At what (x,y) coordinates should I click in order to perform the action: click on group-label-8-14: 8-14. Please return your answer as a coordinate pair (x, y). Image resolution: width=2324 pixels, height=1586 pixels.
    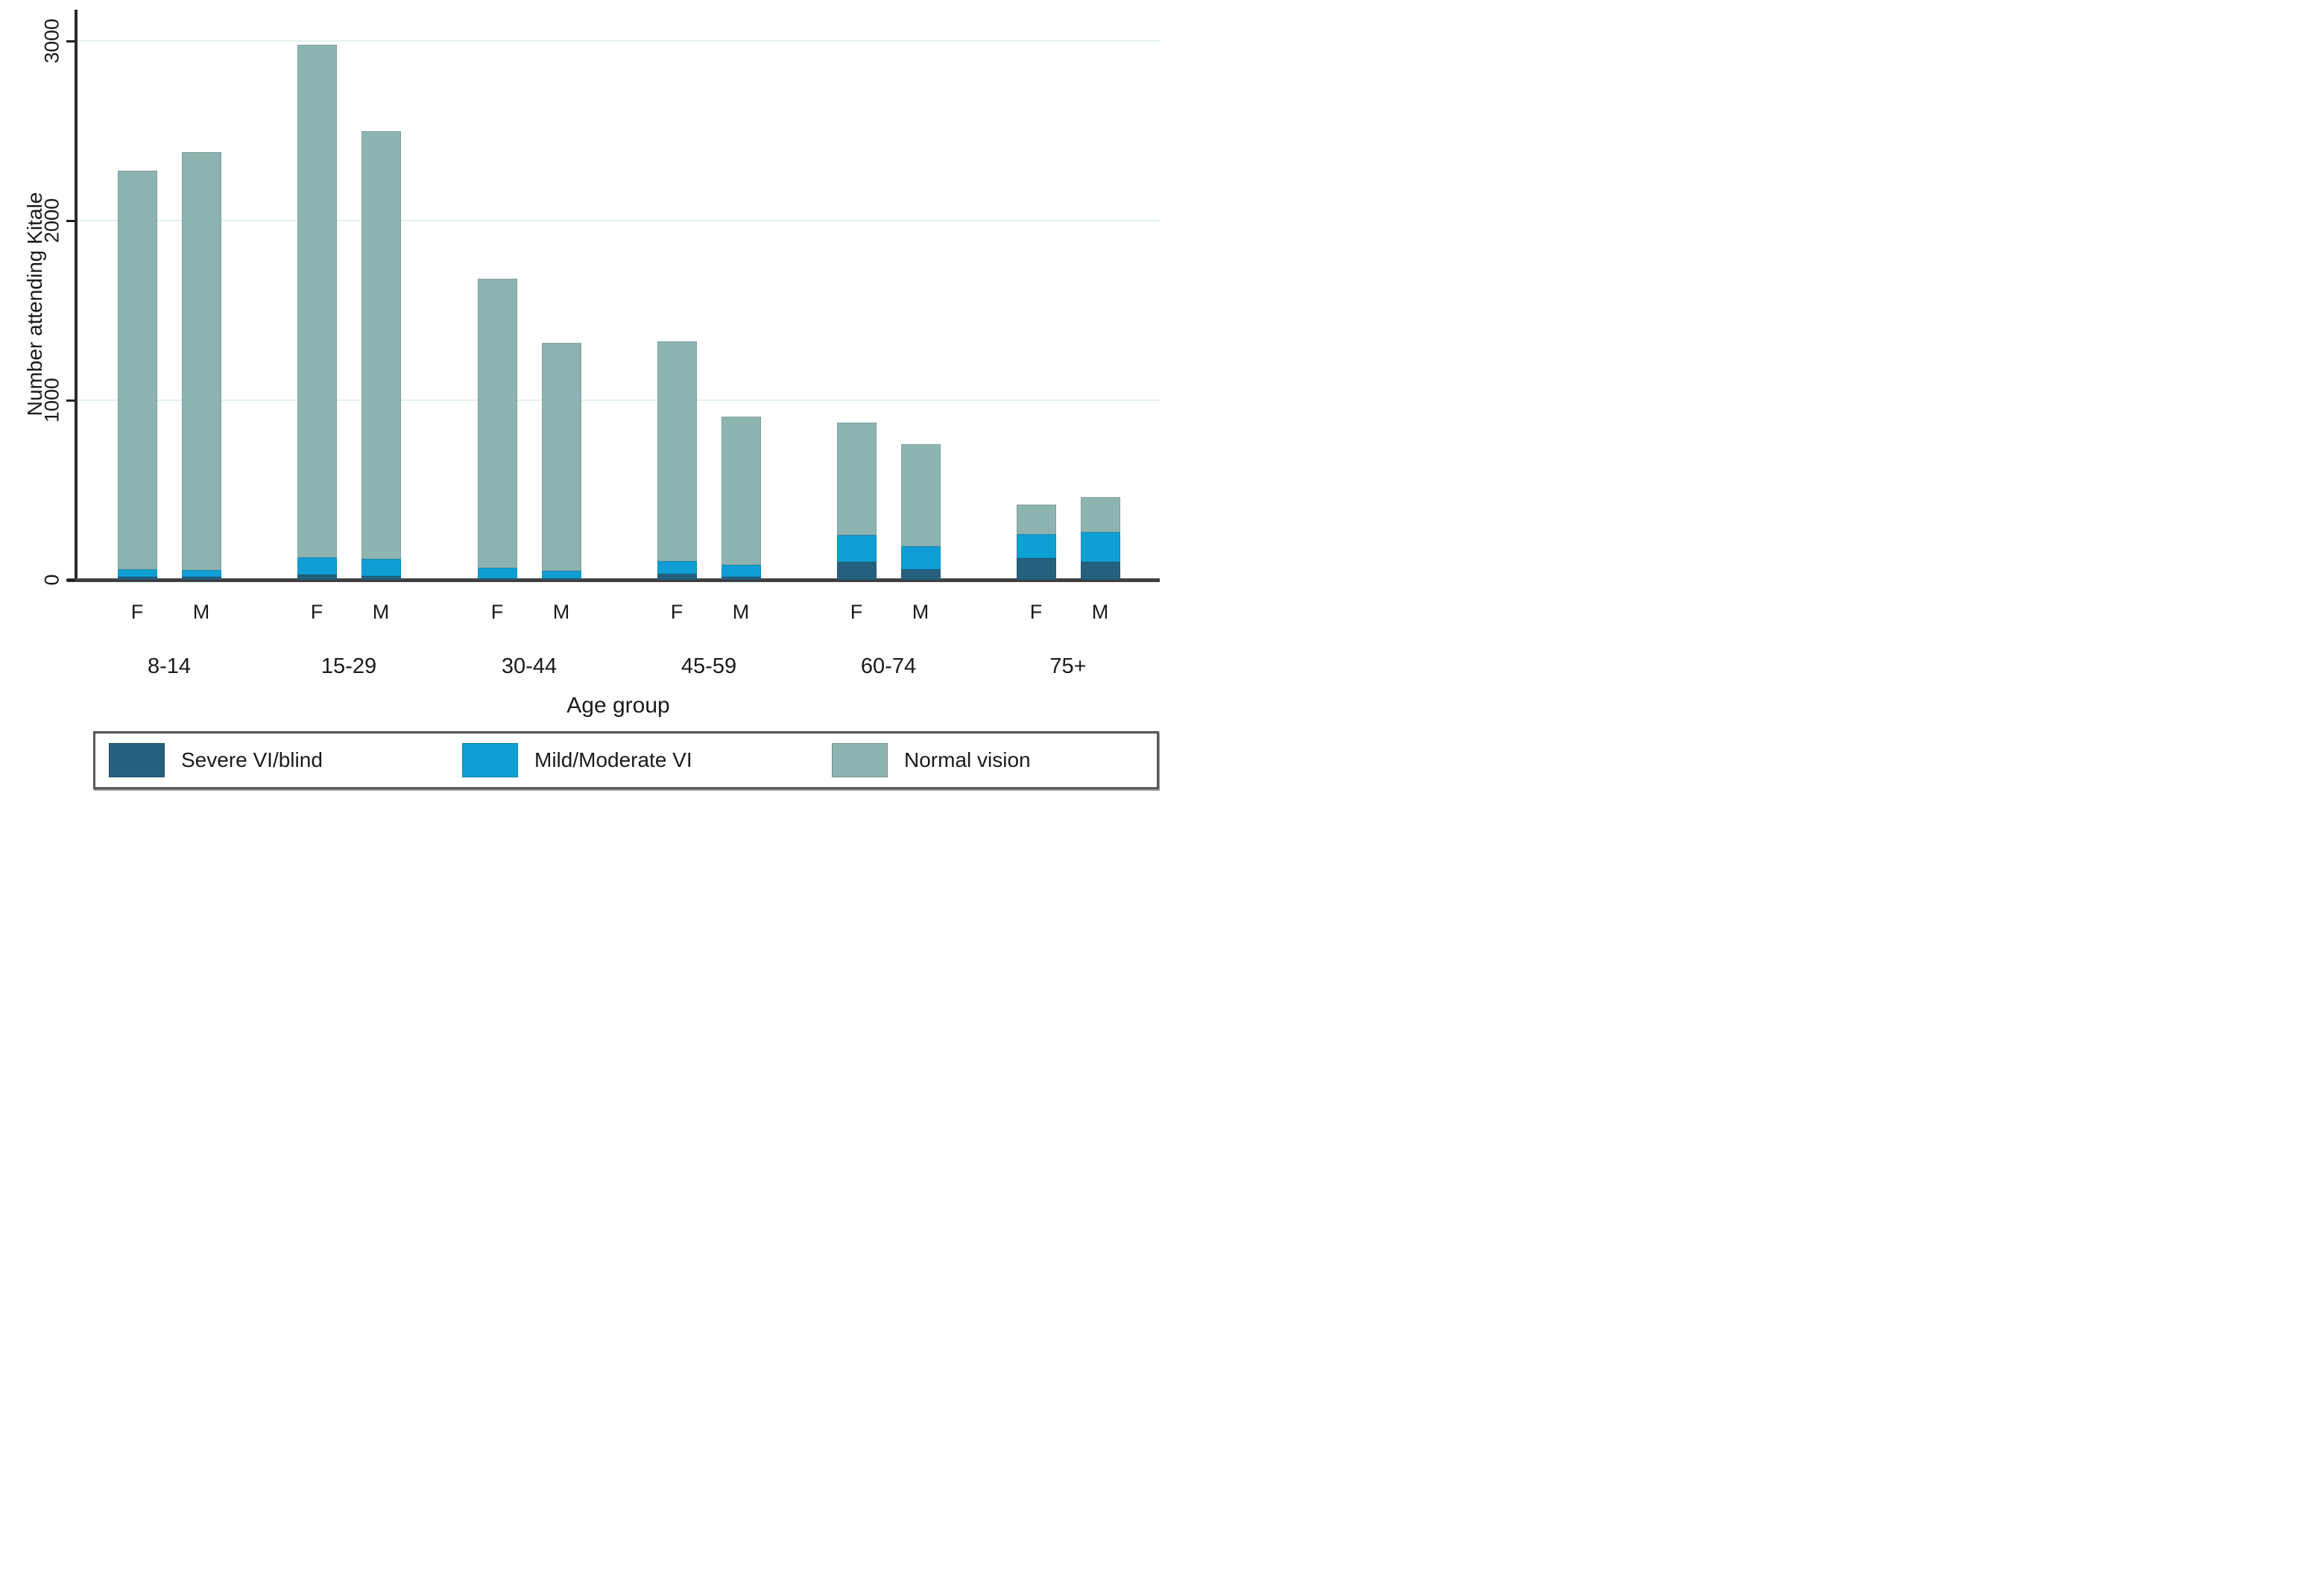
    Looking at the image, I should click on (169, 666).